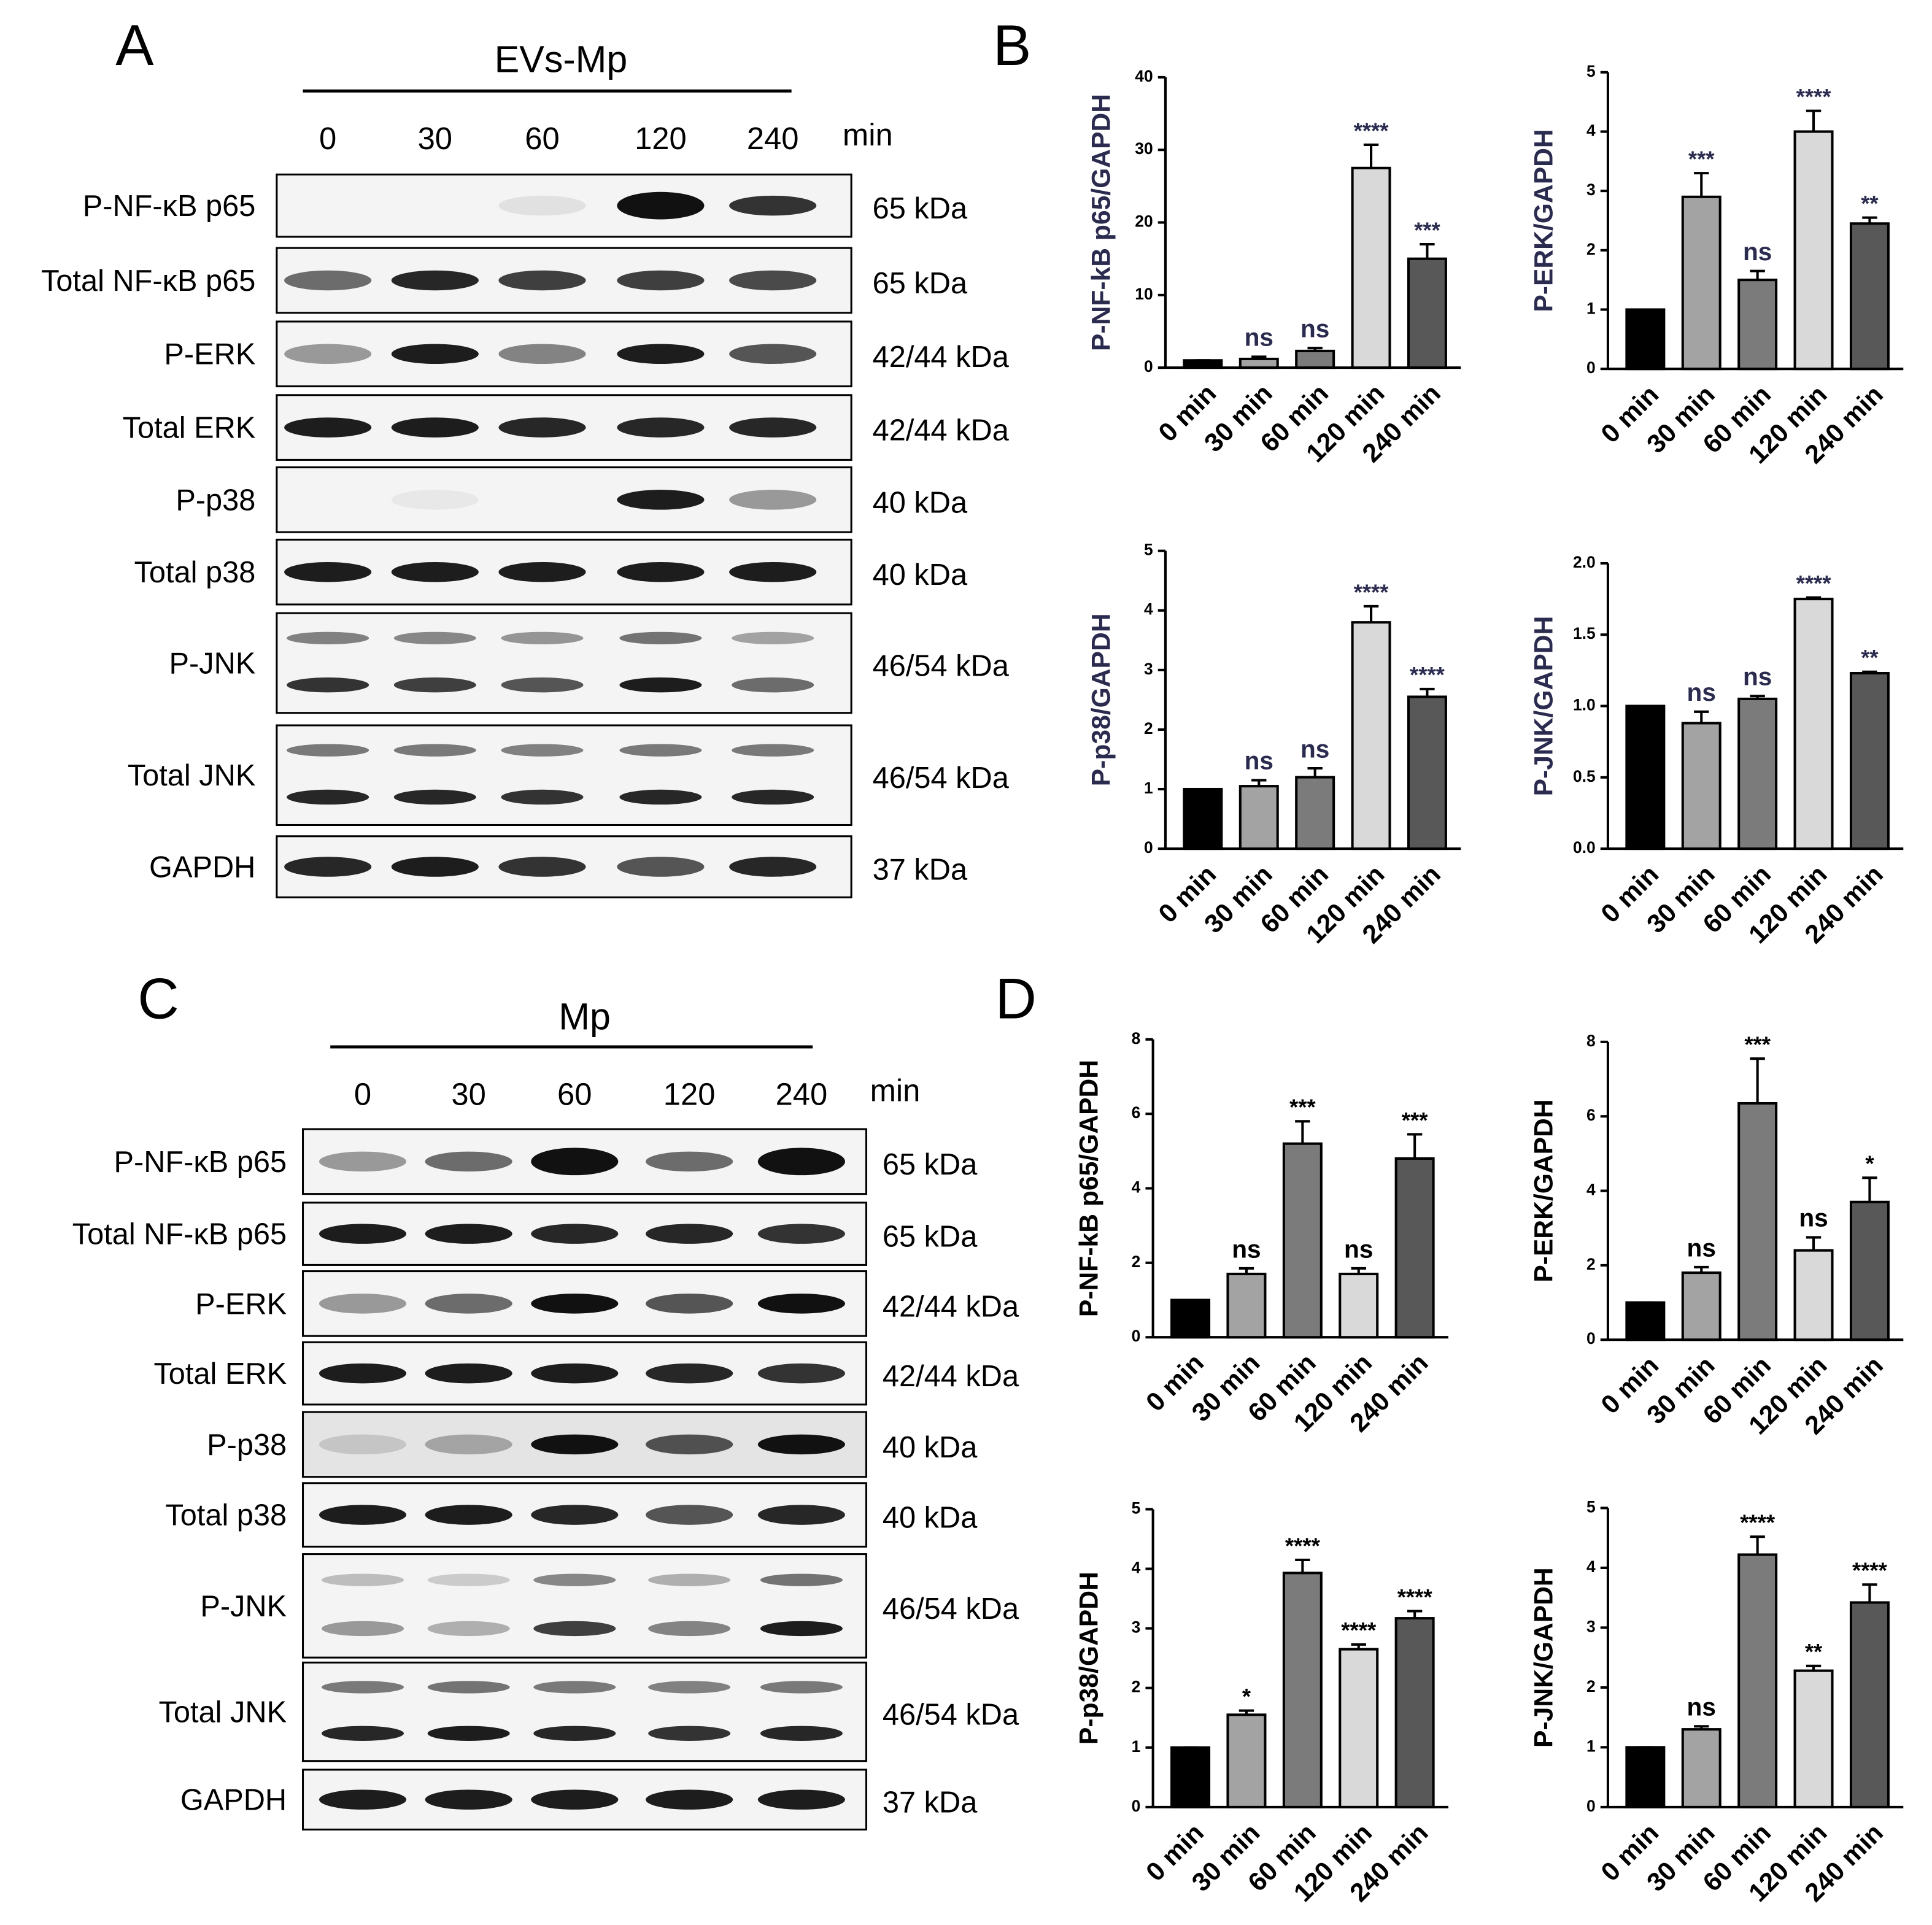 The image size is (1932, 1925). I want to click on significance-label: **, so click(1870, 203).